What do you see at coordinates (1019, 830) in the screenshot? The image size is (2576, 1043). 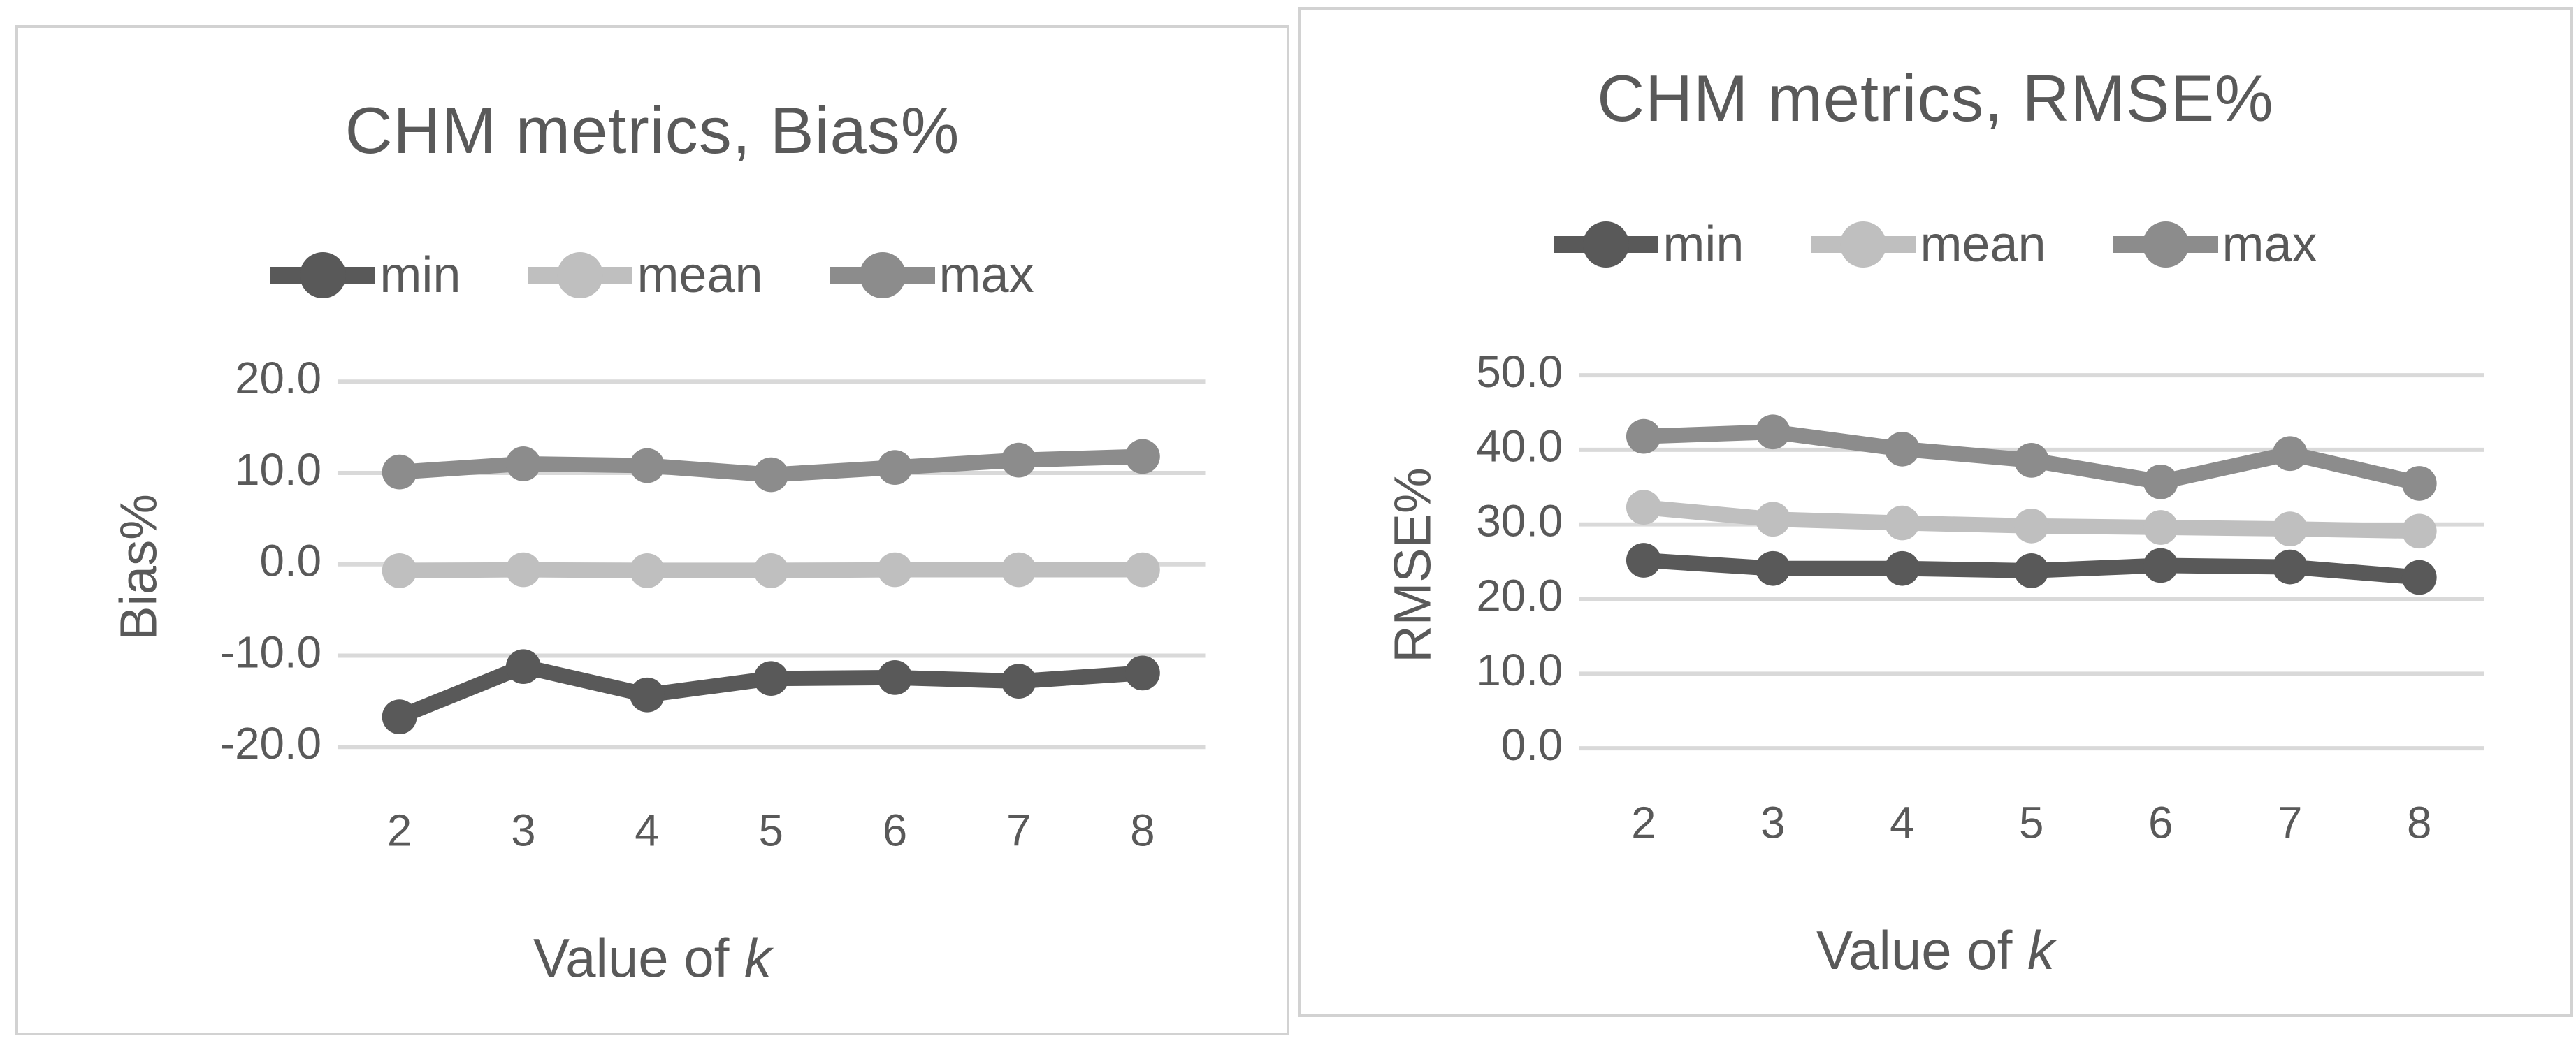 I see `x-tick-label: 7` at bounding box center [1019, 830].